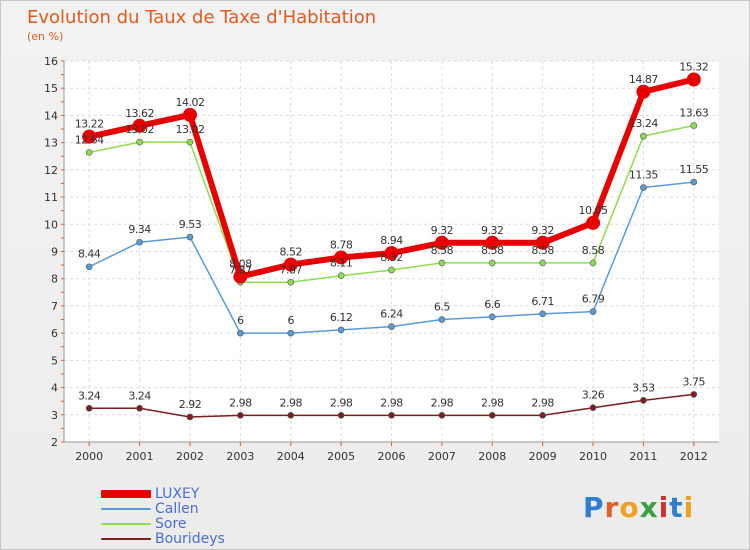 This screenshot has width=750, height=550. I want to click on y-tick-label: 12, so click(51, 170).